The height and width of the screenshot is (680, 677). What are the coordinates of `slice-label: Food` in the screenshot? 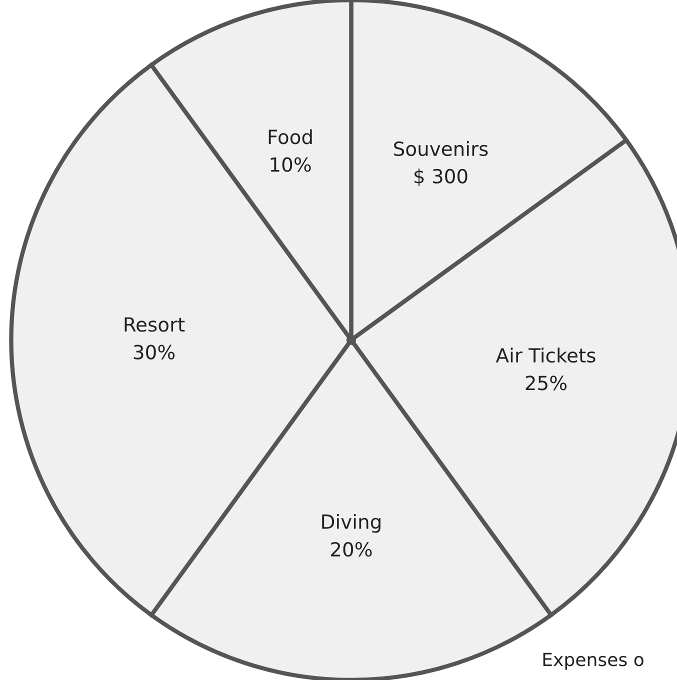 It's located at (290, 136).